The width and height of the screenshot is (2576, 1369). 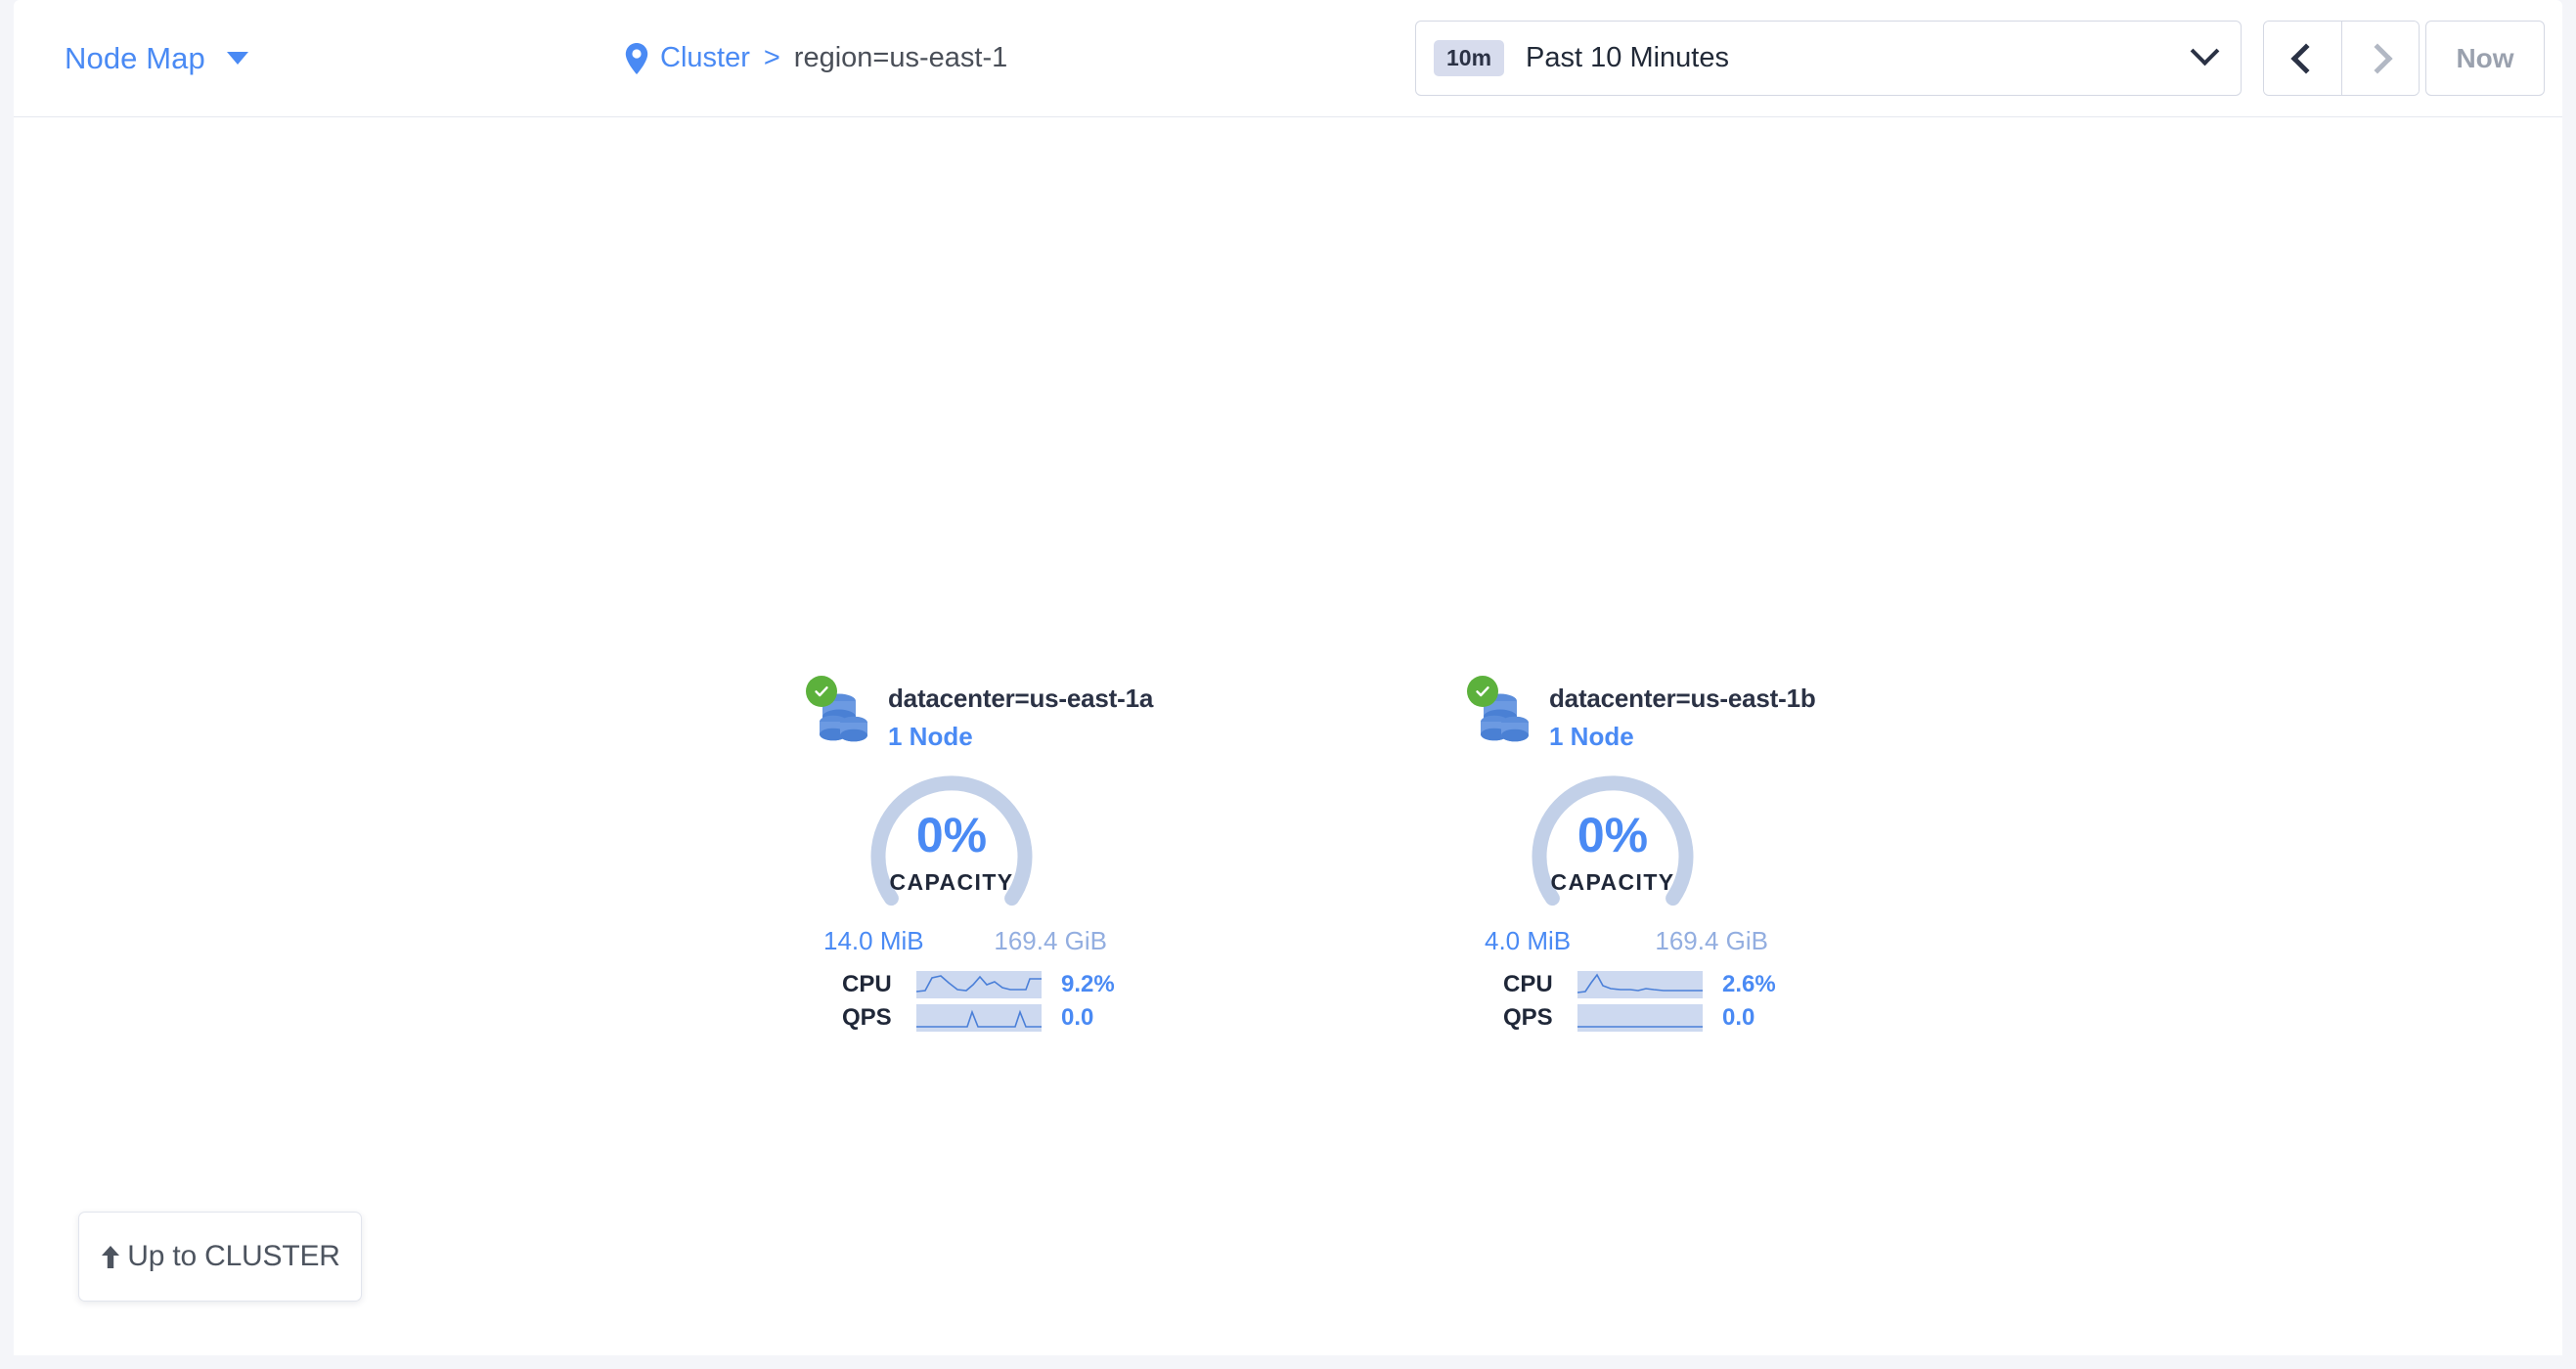 What do you see at coordinates (637, 58) in the screenshot?
I see `location-pin-icon` at bounding box center [637, 58].